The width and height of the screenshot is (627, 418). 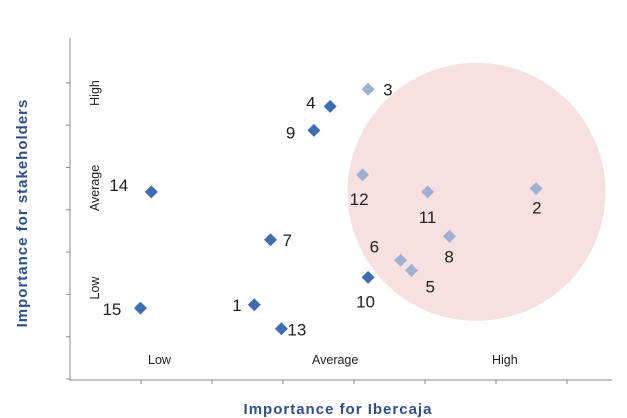 What do you see at coordinates (22, 213) in the screenshot?
I see `y-axis-title: Importance for stakeholders` at bounding box center [22, 213].